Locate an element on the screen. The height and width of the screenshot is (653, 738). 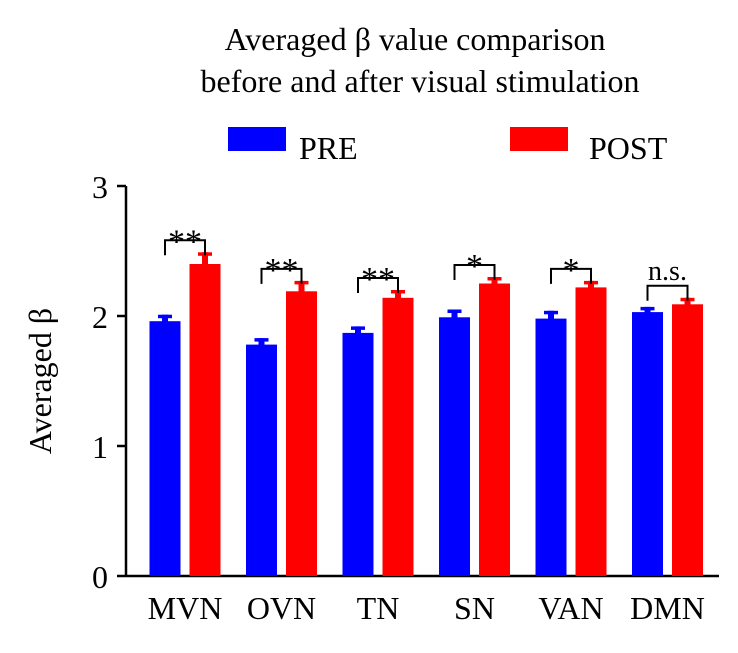
bar-post-tn is located at coordinates (398, 436).